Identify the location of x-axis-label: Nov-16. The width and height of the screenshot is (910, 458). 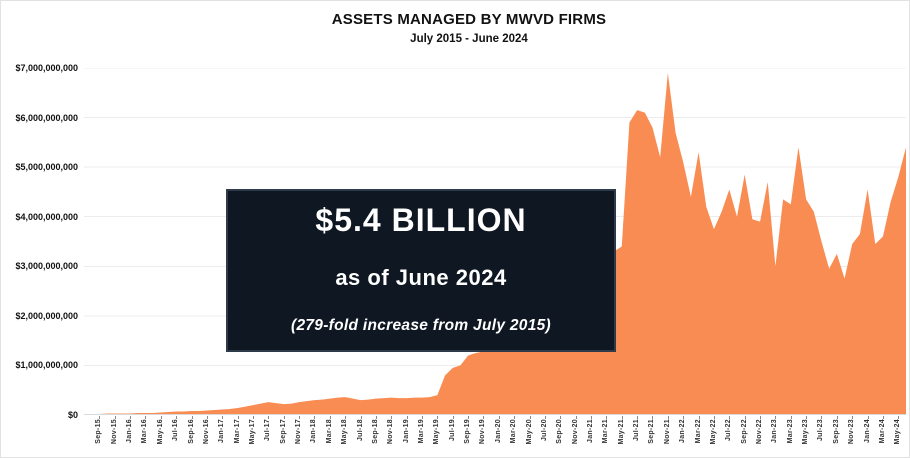
(206, 432).